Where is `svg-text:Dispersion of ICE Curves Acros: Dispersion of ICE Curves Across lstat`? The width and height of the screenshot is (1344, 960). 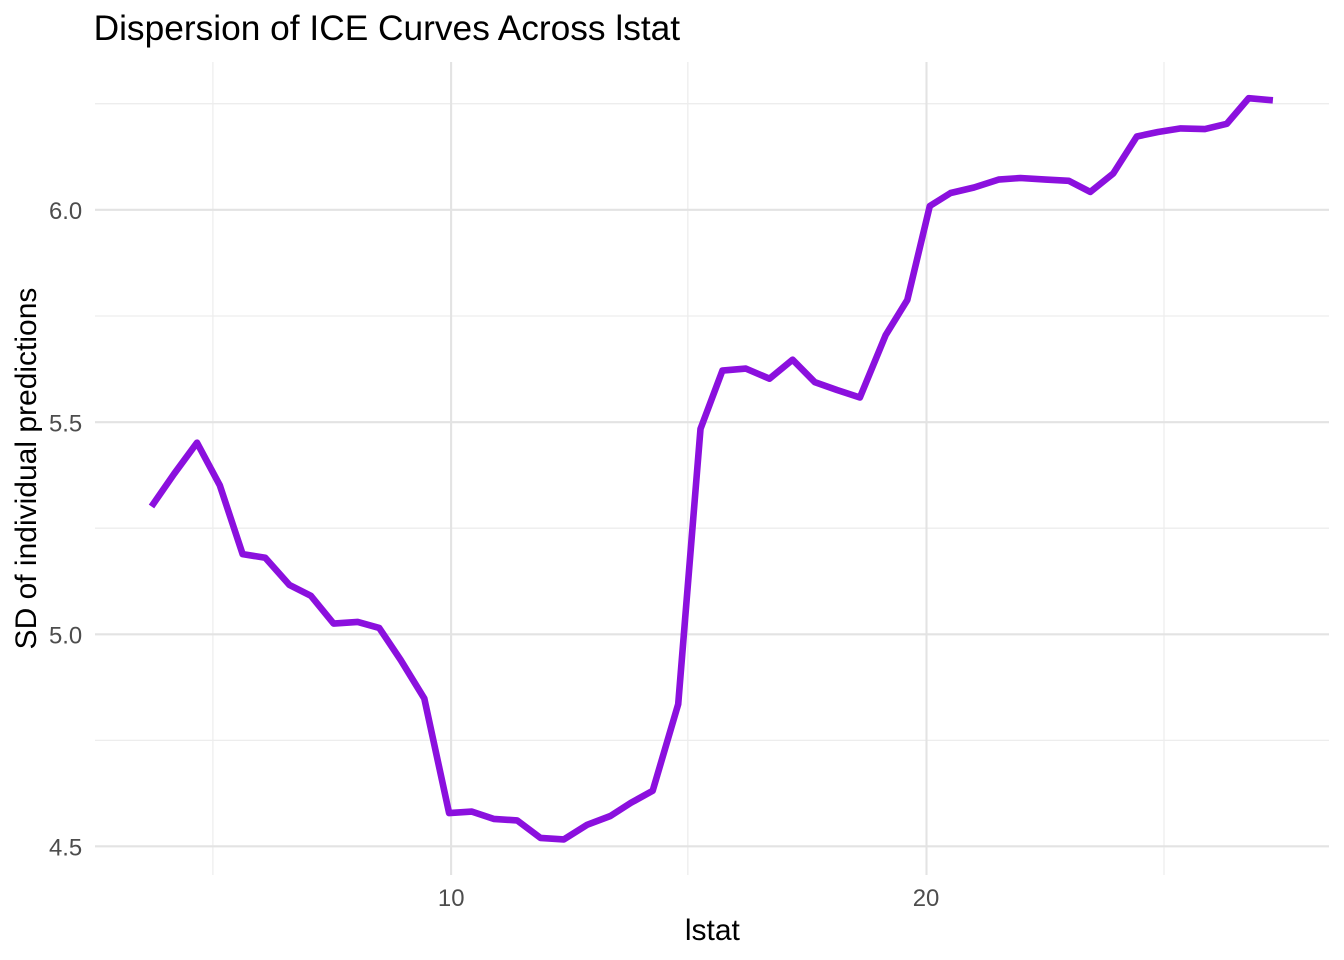 svg-text:Dispersion of ICE Curves Acros: Dispersion of ICE Curves Across lstat is located at coordinates (387, 28).